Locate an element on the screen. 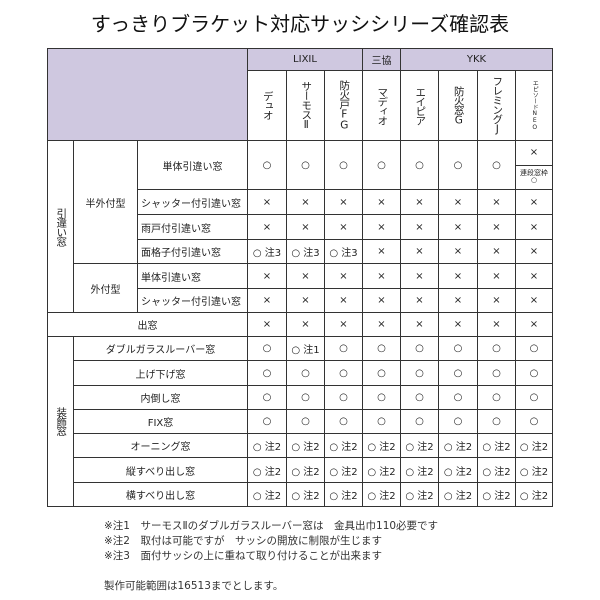 The height and width of the screenshot is (600, 600). row-label: 横すべり出し窓 is located at coordinates (160, 494).